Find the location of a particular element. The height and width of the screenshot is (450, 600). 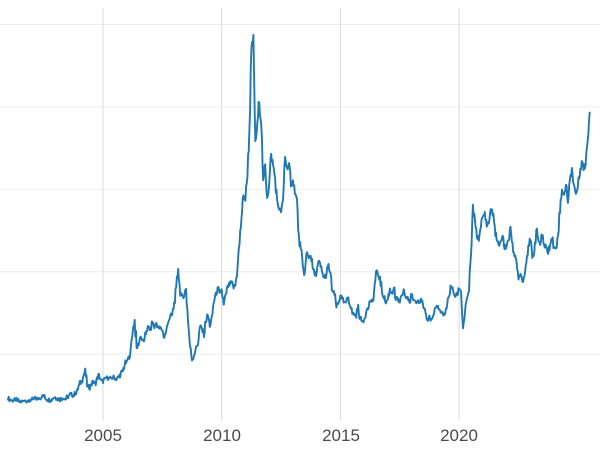

x-tick-label-2020: 2020 is located at coordinates (459, 435).